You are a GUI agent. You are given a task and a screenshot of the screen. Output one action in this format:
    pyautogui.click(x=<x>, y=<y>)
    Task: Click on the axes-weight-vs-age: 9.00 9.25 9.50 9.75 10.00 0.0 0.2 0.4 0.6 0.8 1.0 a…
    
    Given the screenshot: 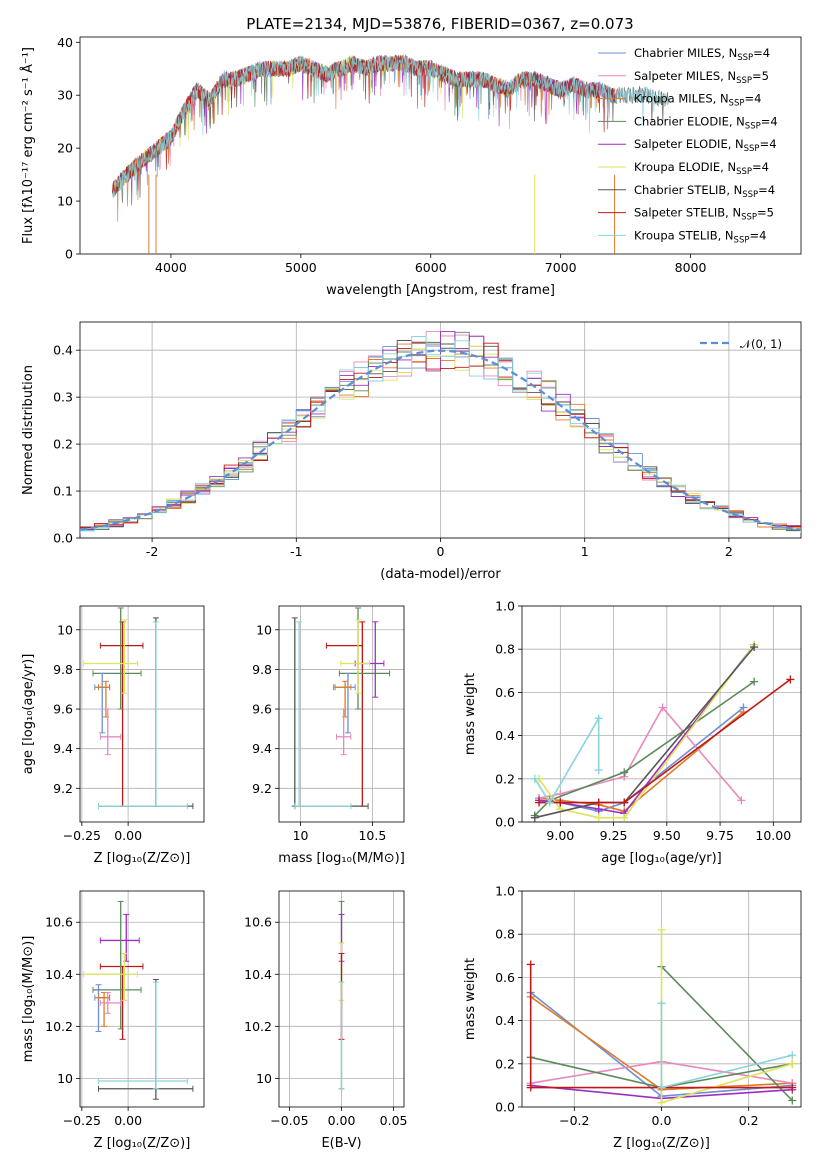 What is the action you would take?
    pyautogui.click(x=632, y=732)
    